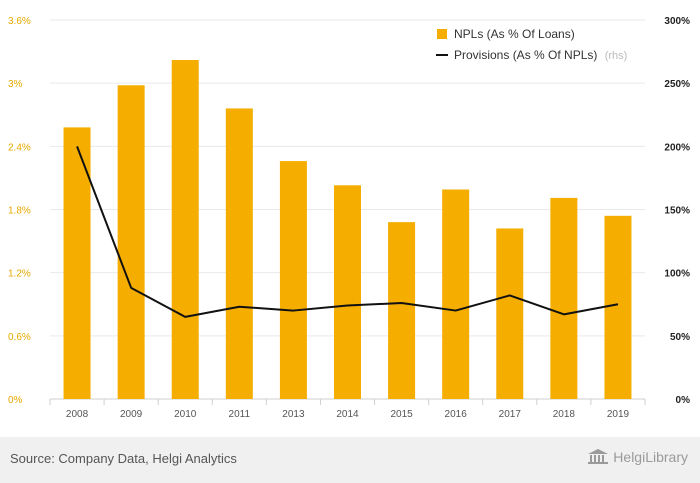 This screenshot has width=700, height=483. What do you see at coordinates (525, 55) in the screenshot?
I see `legend-label-provisions-name: Provisions (As % Of NPLs)` at bounding box center [525, 55].